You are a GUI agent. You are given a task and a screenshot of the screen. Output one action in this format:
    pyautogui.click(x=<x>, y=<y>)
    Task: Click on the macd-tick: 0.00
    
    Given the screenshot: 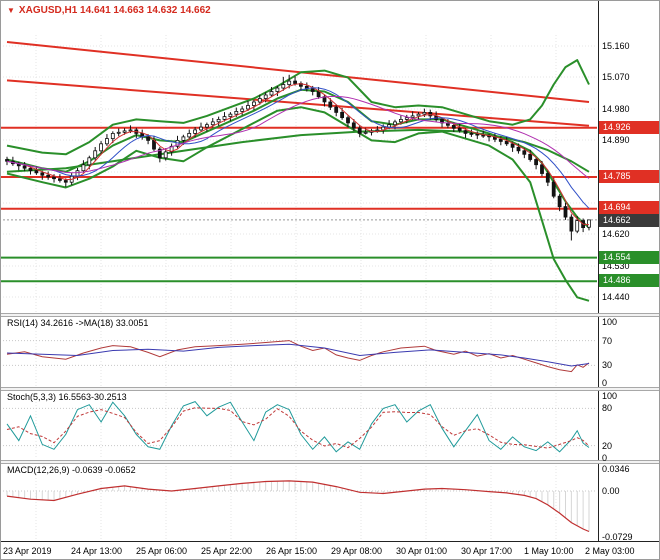 What is the action you would take?
    pyautogui.click(x=611, y=491)
    